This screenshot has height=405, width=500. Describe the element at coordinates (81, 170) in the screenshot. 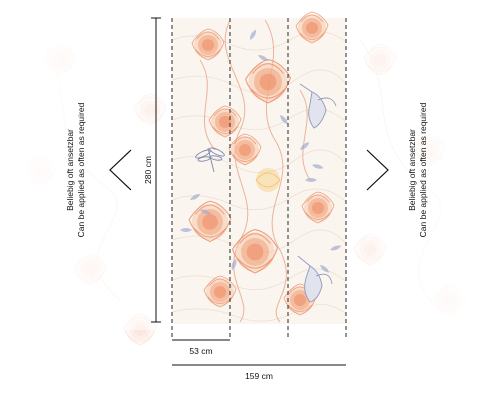

I see `side-note-left-en: Can be applied as often as required` at that location.